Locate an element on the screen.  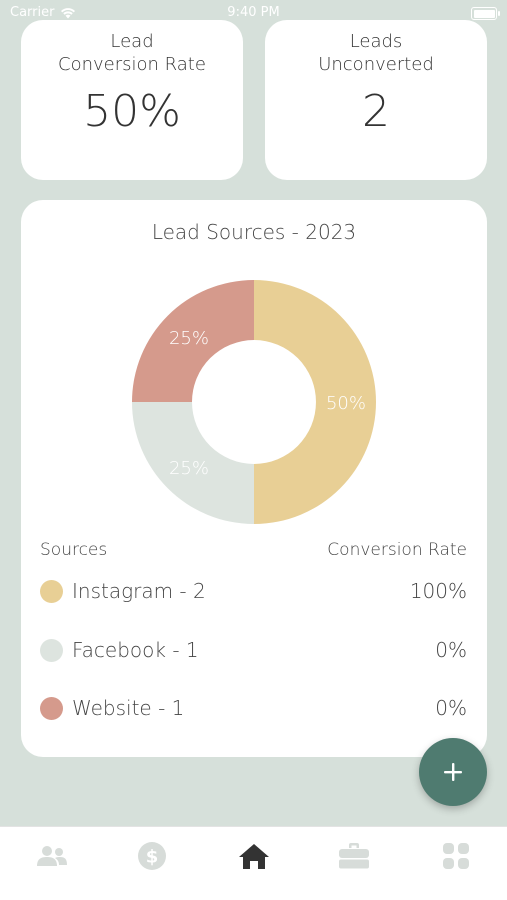
legend-row-instagram: Instagram - 2 100% is located at coordinates (253, 592).